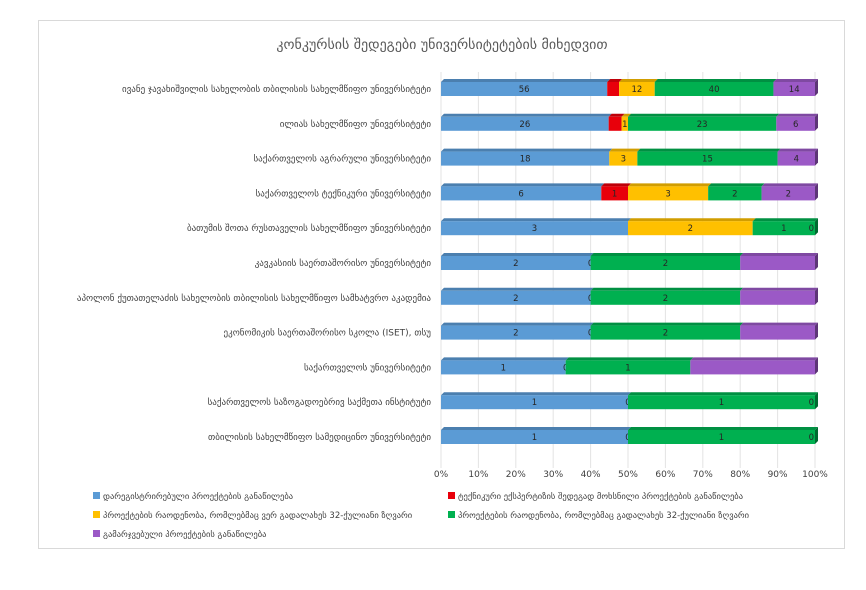  Describe the element at coordinates (778, 475) in the screenshot. I see `x-tick-label: 90%` at that location.